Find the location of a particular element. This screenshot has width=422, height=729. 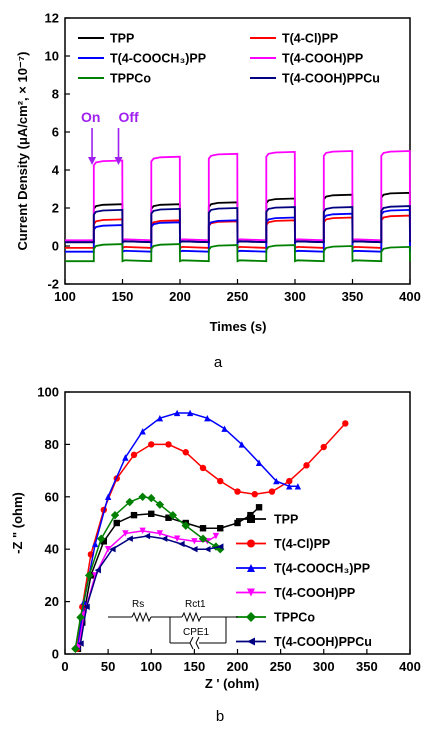

chart-b-x-label: Z ' (ohm) is located at coordinates (232, 683).